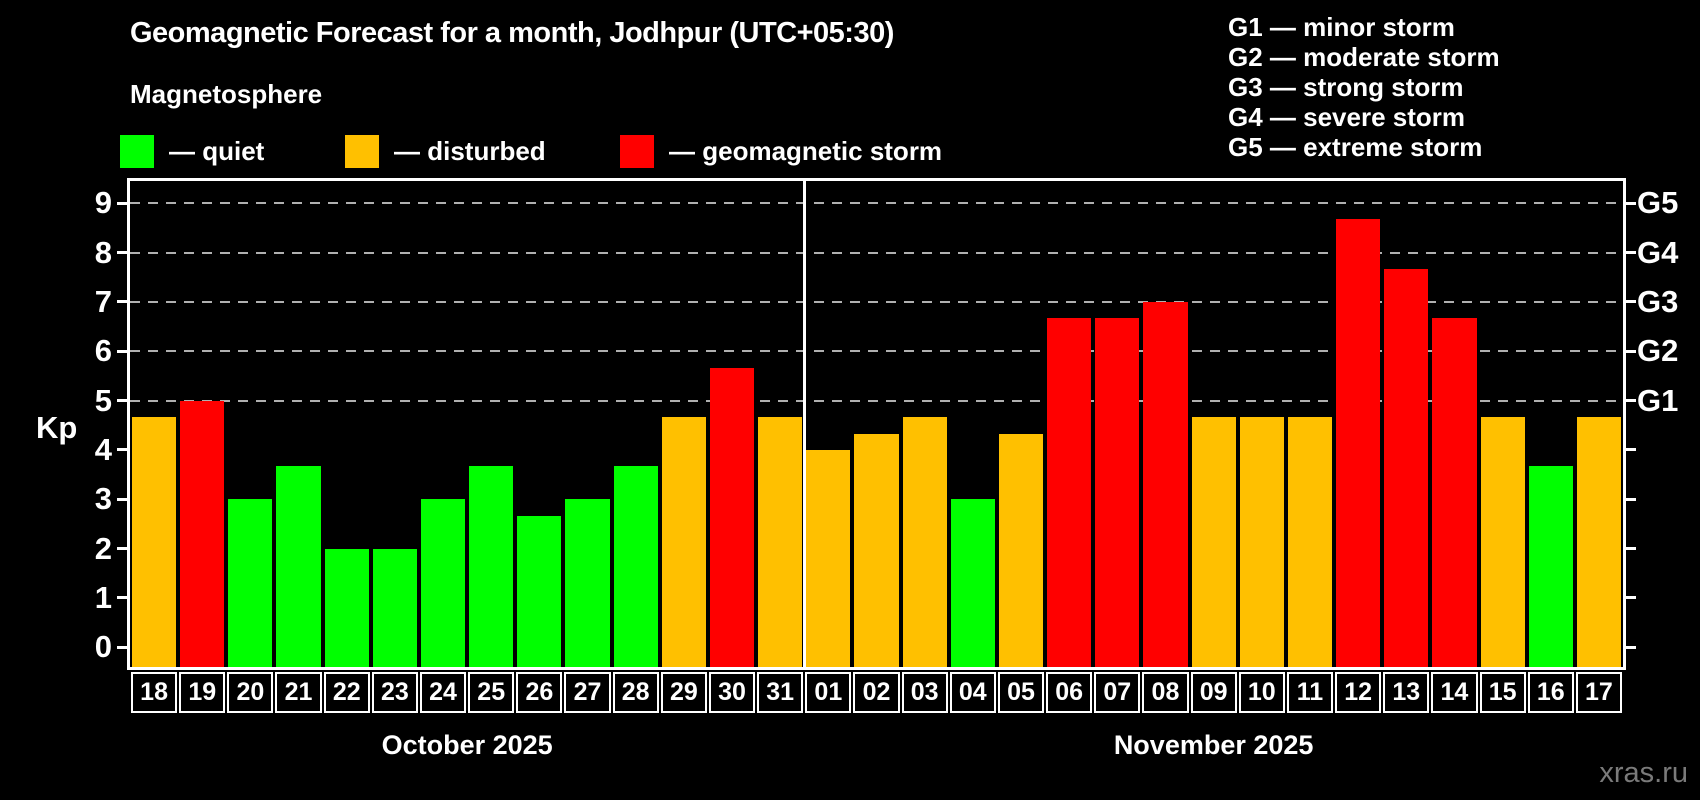  Describe the element at coordinates (1355, 147) in the screenshot. I see `storm-scale-row: G5 — extreme storm` at that location.